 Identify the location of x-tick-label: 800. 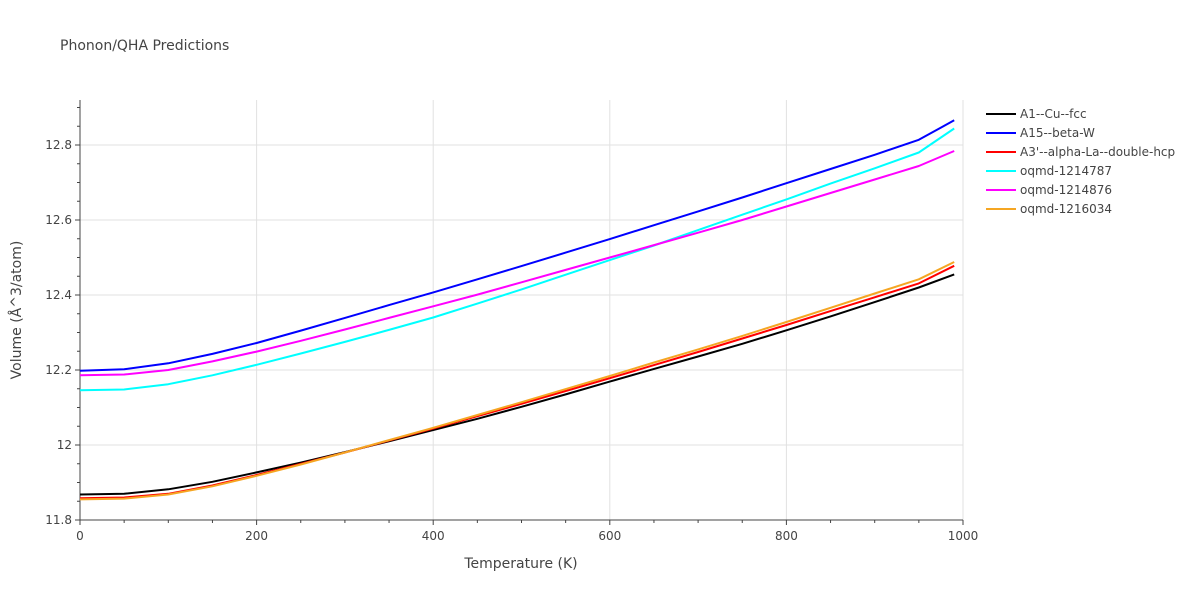
(786, 536).